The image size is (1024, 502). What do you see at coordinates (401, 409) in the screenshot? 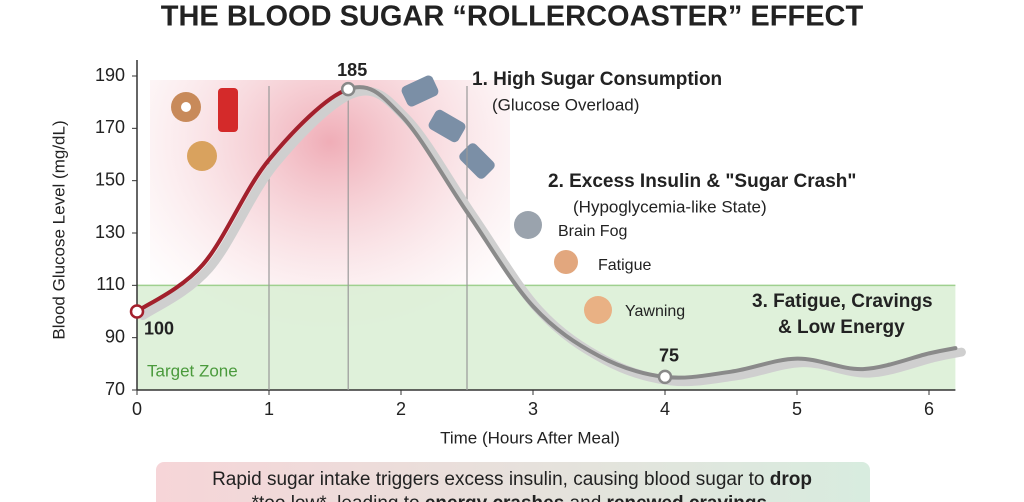
I see `x-tick-label: 2` at bounding box center [401, 409].